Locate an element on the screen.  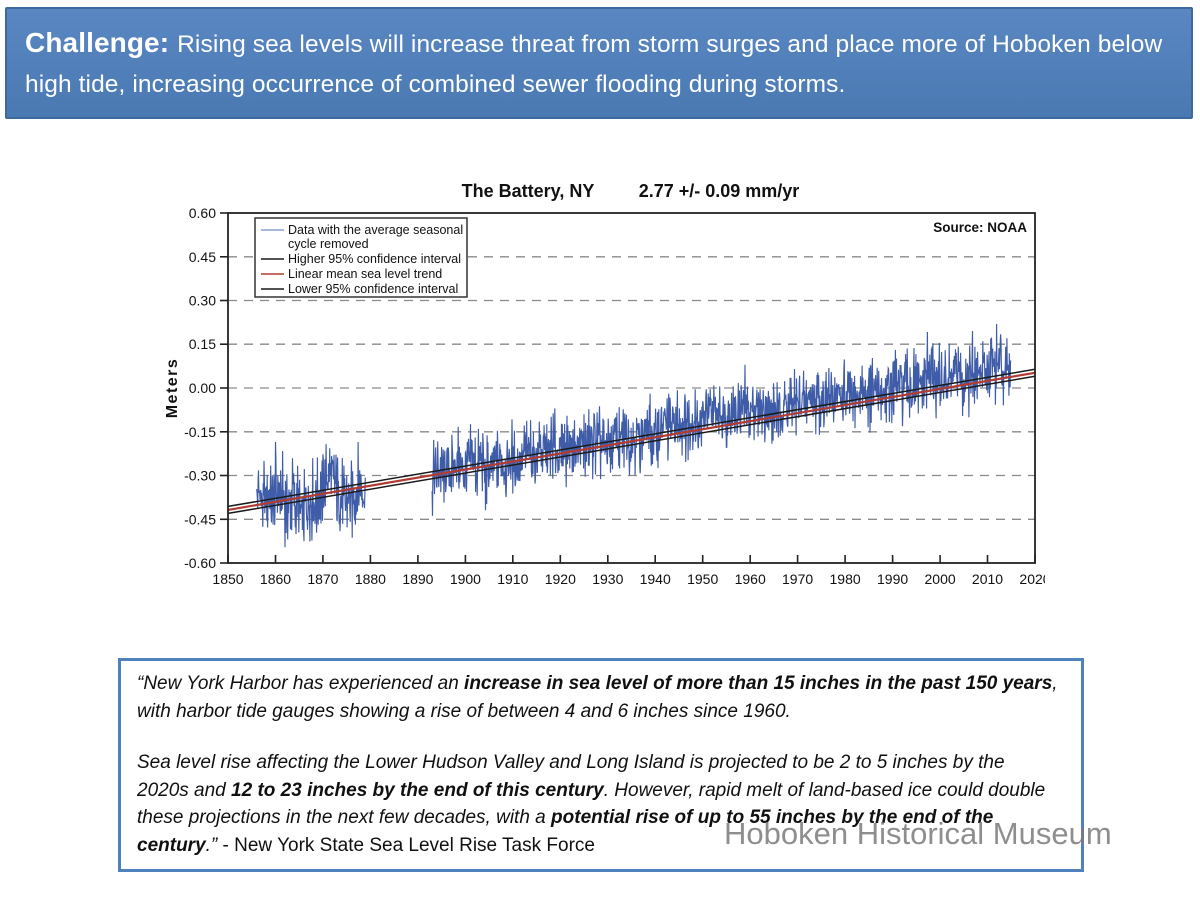
svg-text: 1990 is located at coordinates (892, 579).